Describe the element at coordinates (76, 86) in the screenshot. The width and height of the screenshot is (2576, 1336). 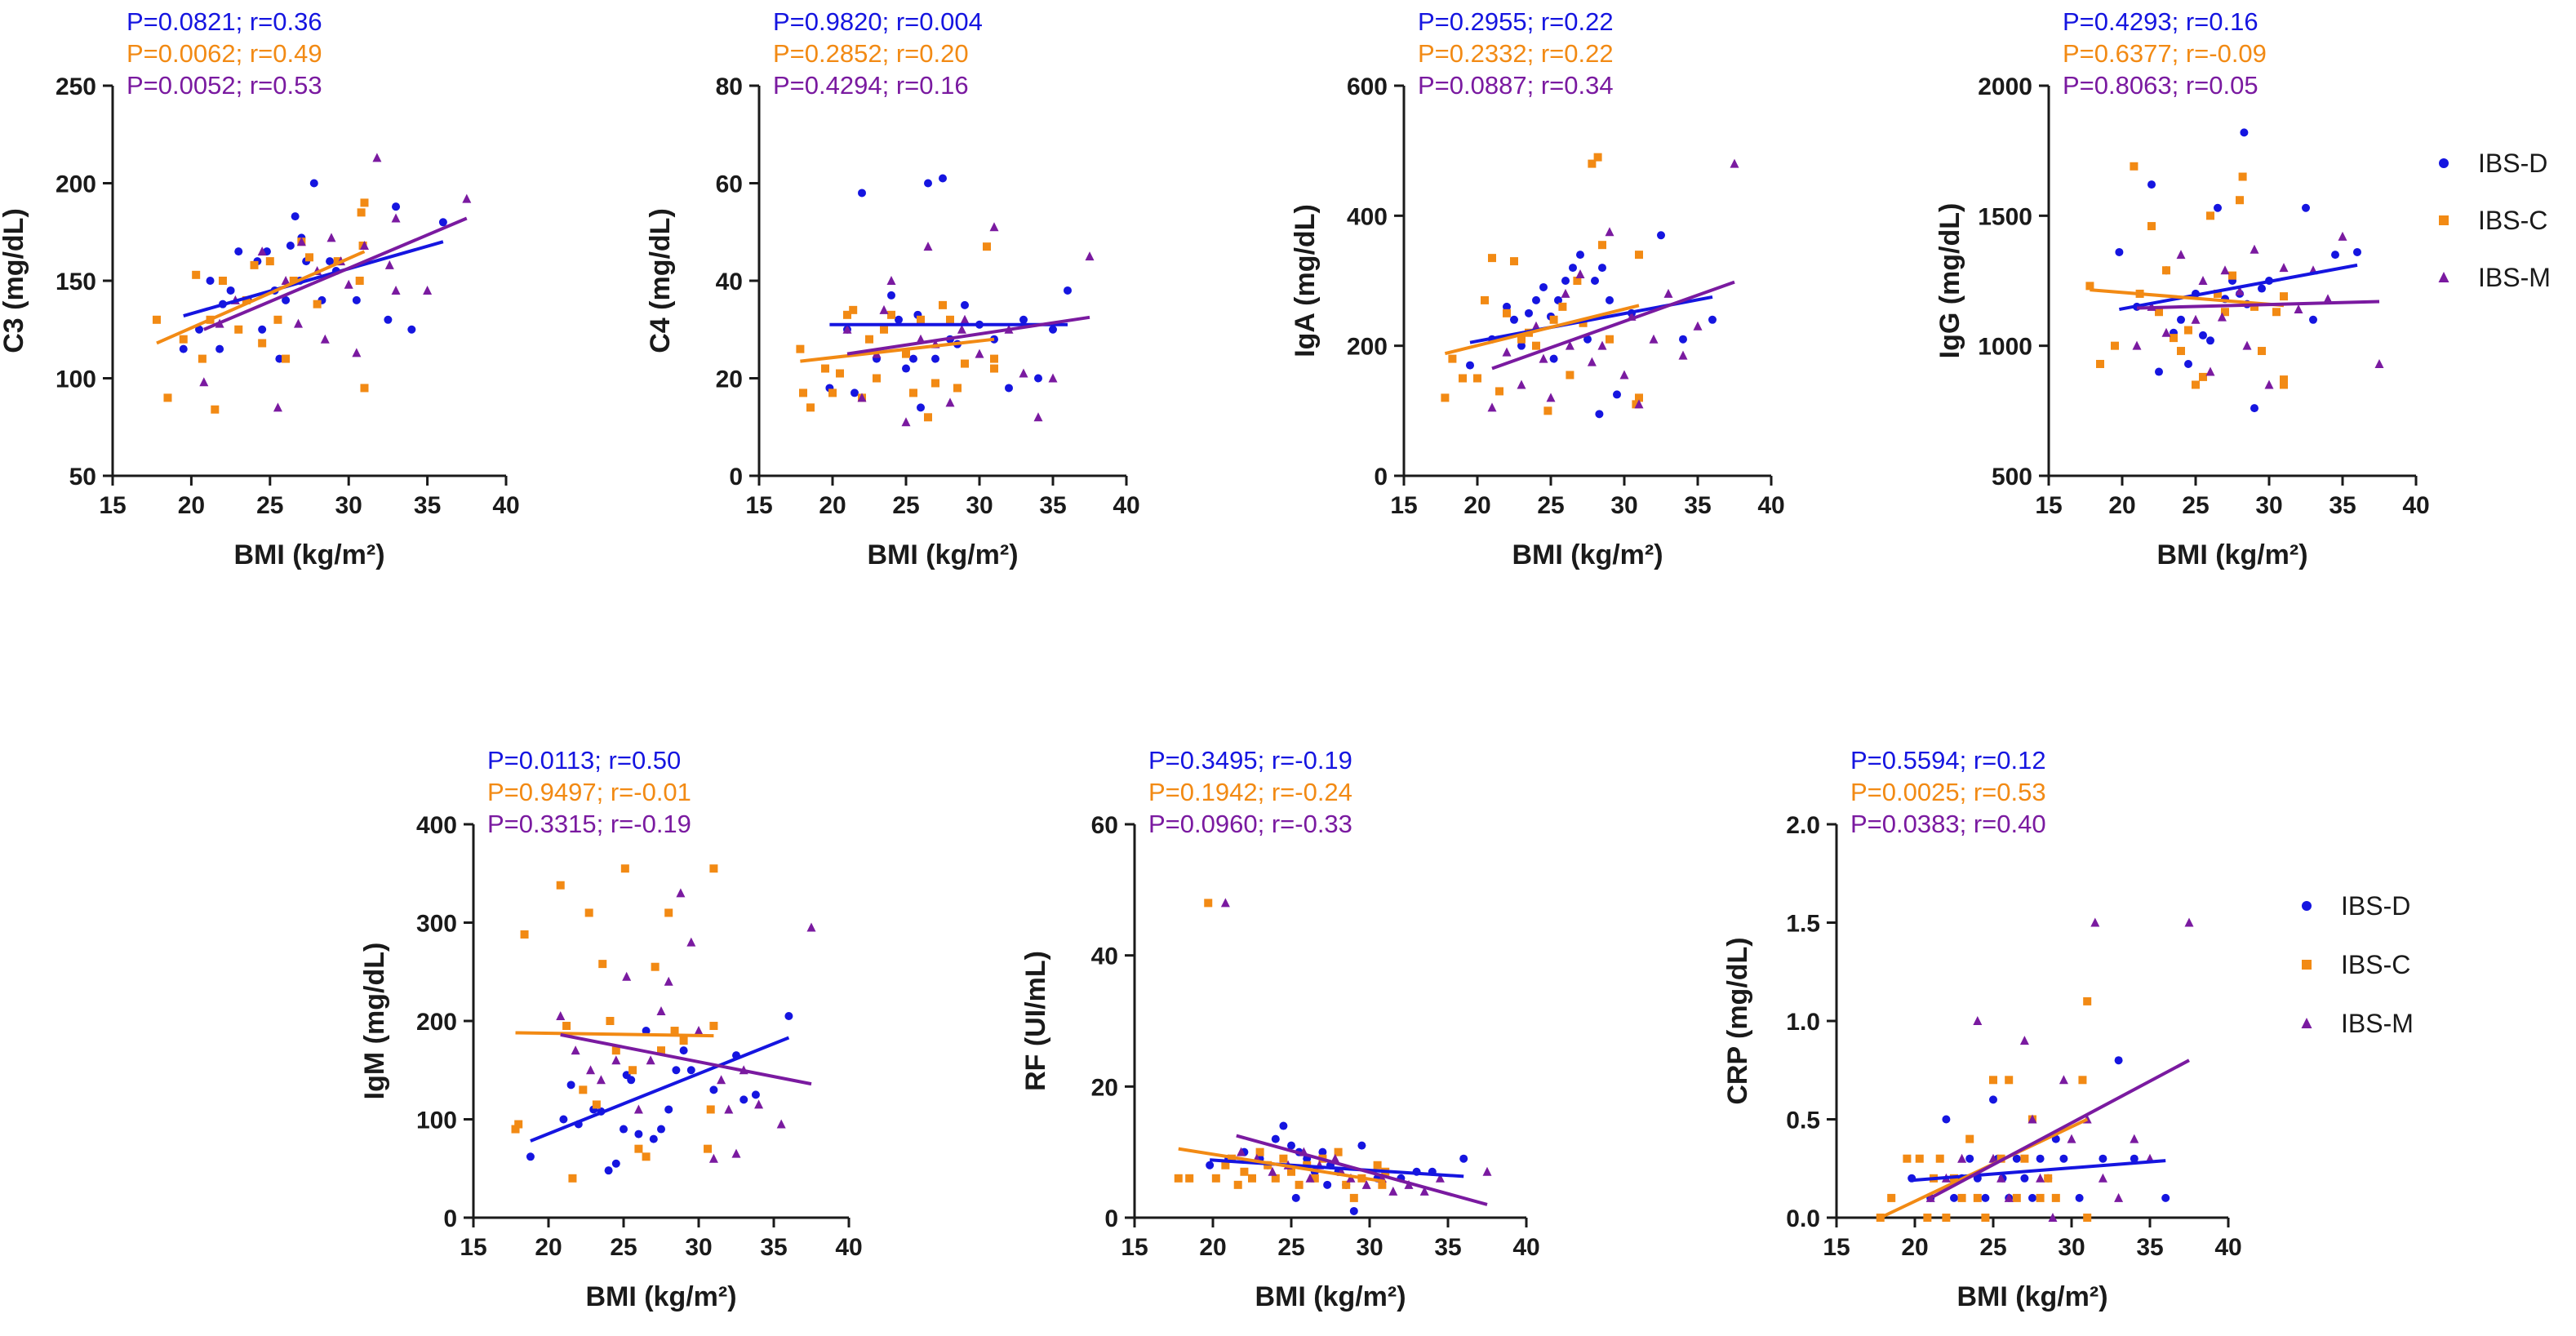
I see `y-tick-label: 250` at that location.